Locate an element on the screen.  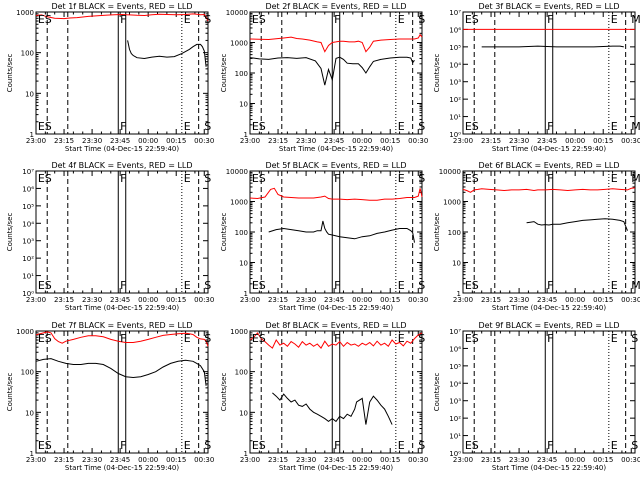
plot-title: Det 8f BLACK = Events, RED = LLD is located at coordinates (335, 325).